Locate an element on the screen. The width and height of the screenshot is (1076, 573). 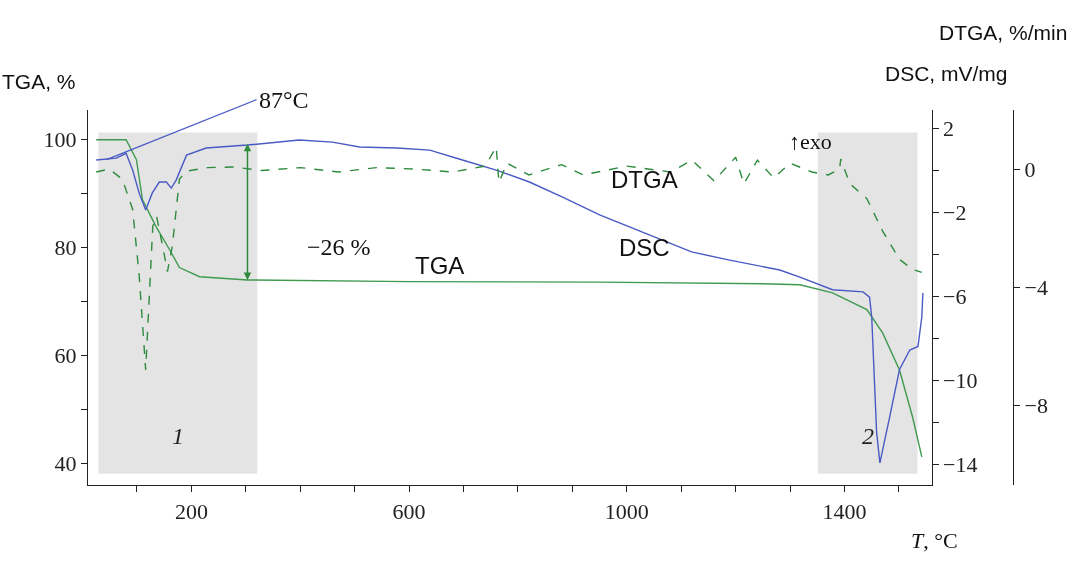
y-tick-label: 100 is located at coordinates (60, 140).